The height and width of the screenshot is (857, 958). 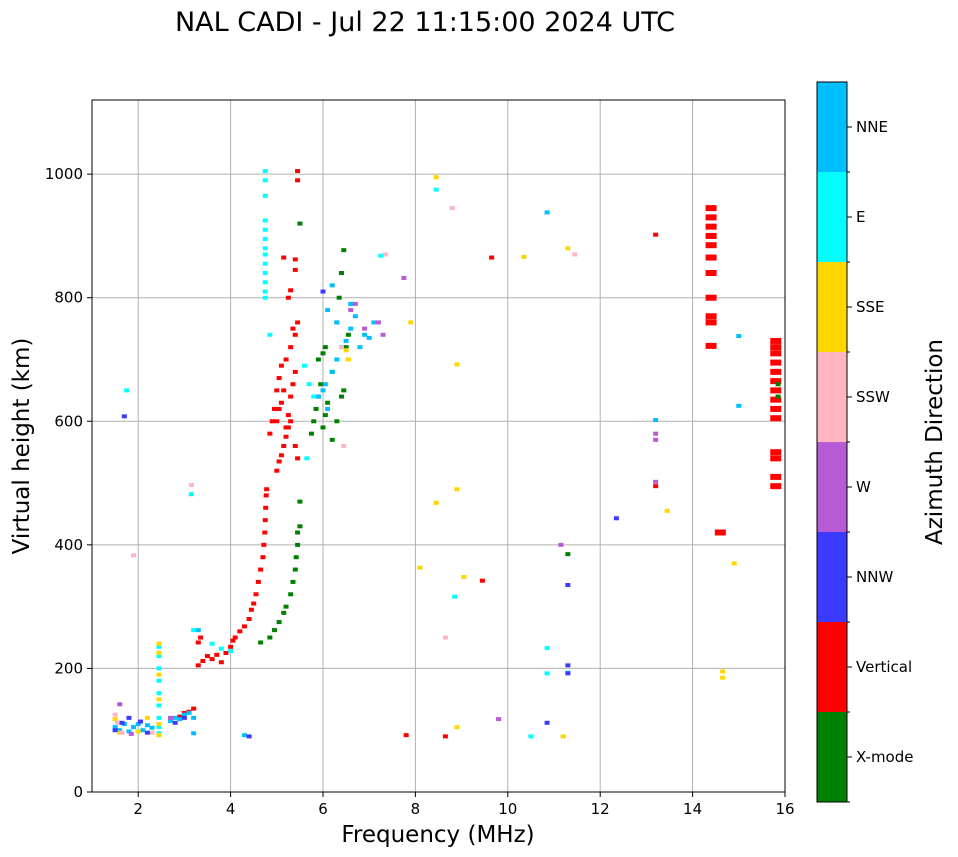 What do you see at coordinates (870, 307) in the screenshot?
I see `colorbar-tick-label: SSE` at bounding box center [870, 307].